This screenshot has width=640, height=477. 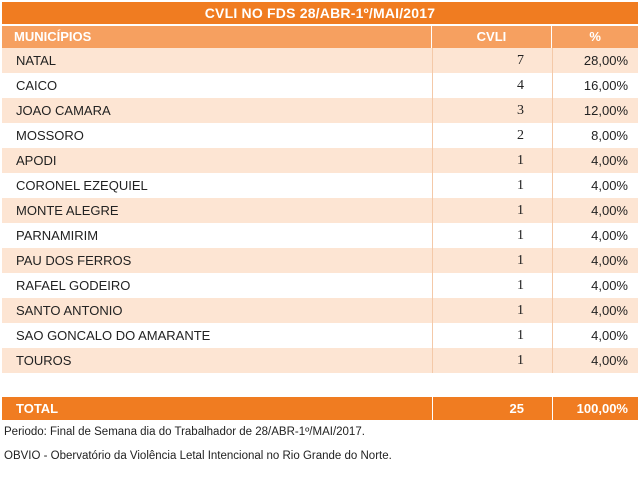 I want to click on cell-municipio: RAFAEL GODEIRO, so click(x=73, y=285).